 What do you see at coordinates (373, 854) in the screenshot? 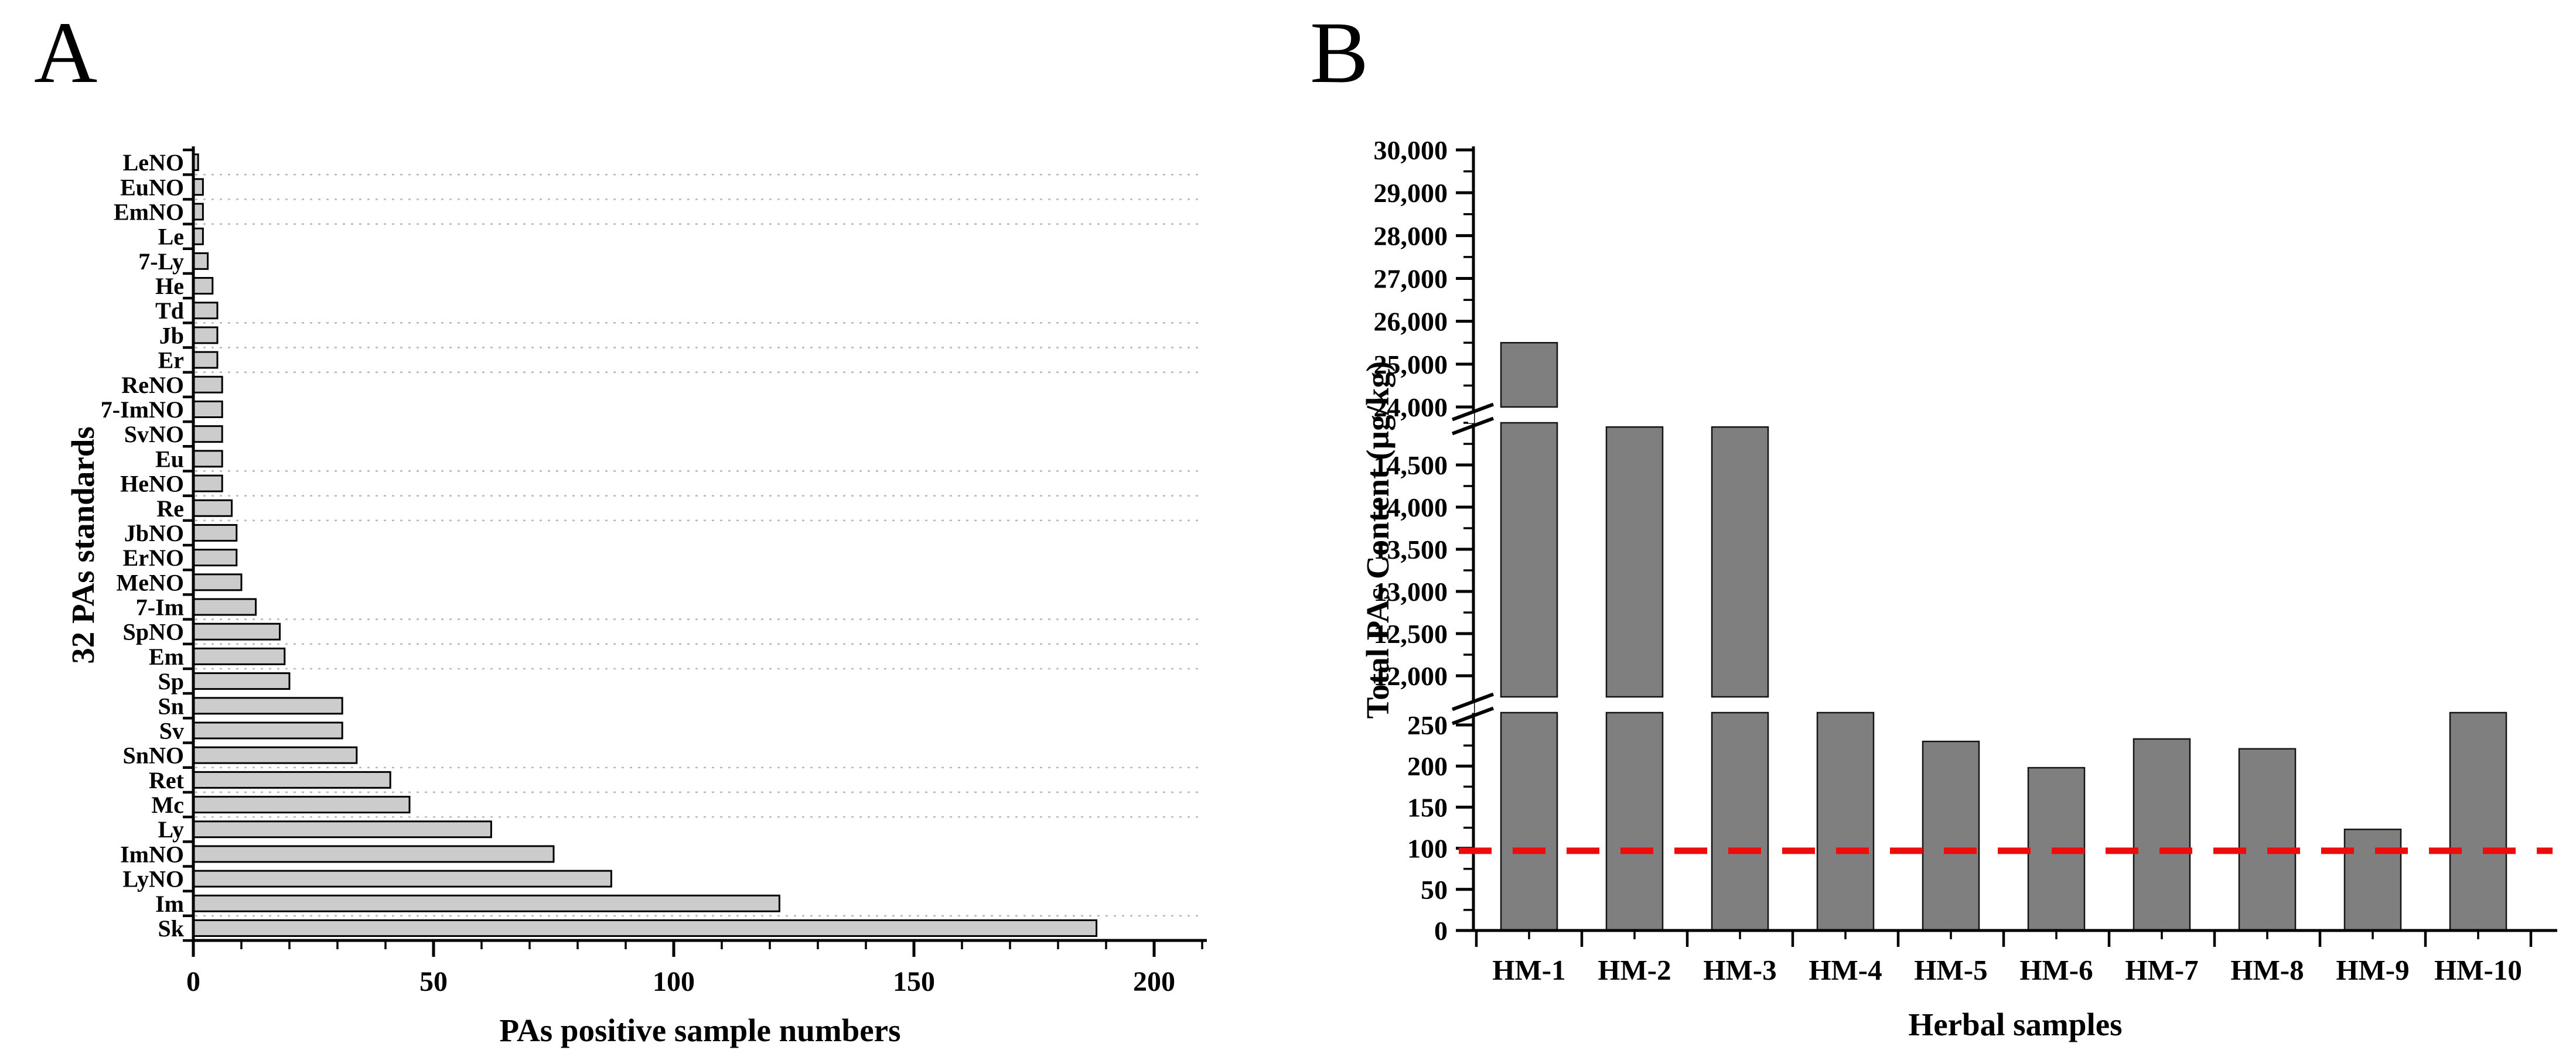
I see `bar-ImNO` at bounding box center [373, 854].